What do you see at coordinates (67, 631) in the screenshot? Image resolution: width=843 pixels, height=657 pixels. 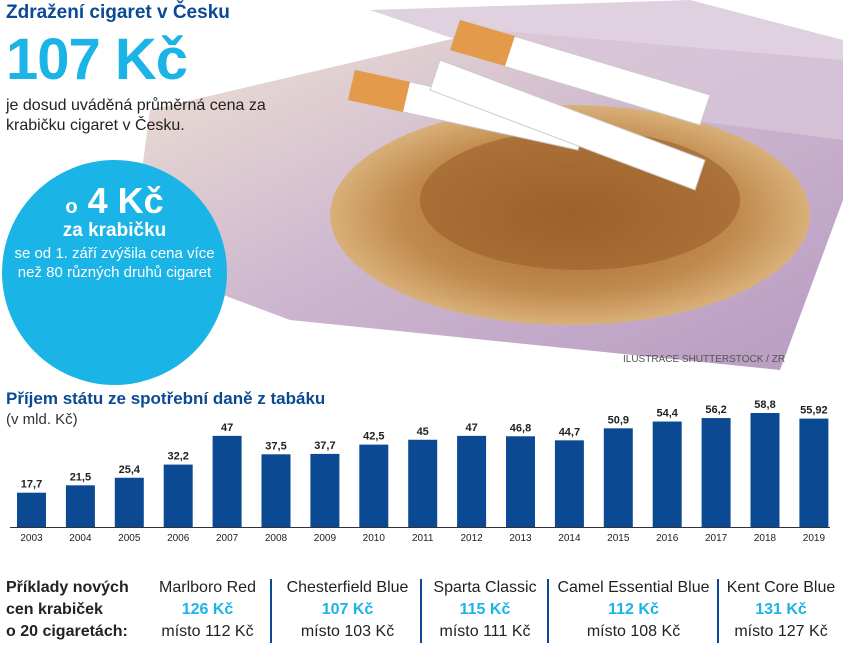 I see `examples-label-line: o 20 cigaretách:` at bounding box center [67, 631].